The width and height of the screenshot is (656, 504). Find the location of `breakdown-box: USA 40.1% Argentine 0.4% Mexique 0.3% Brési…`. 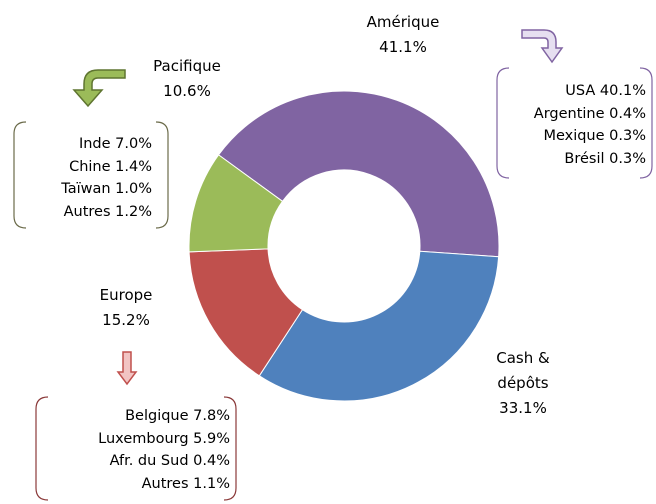

breakdown-box: USA 40.1% Argentine 0.4% Mexique 0.3% Brési… is located at coordinates (590, 125).